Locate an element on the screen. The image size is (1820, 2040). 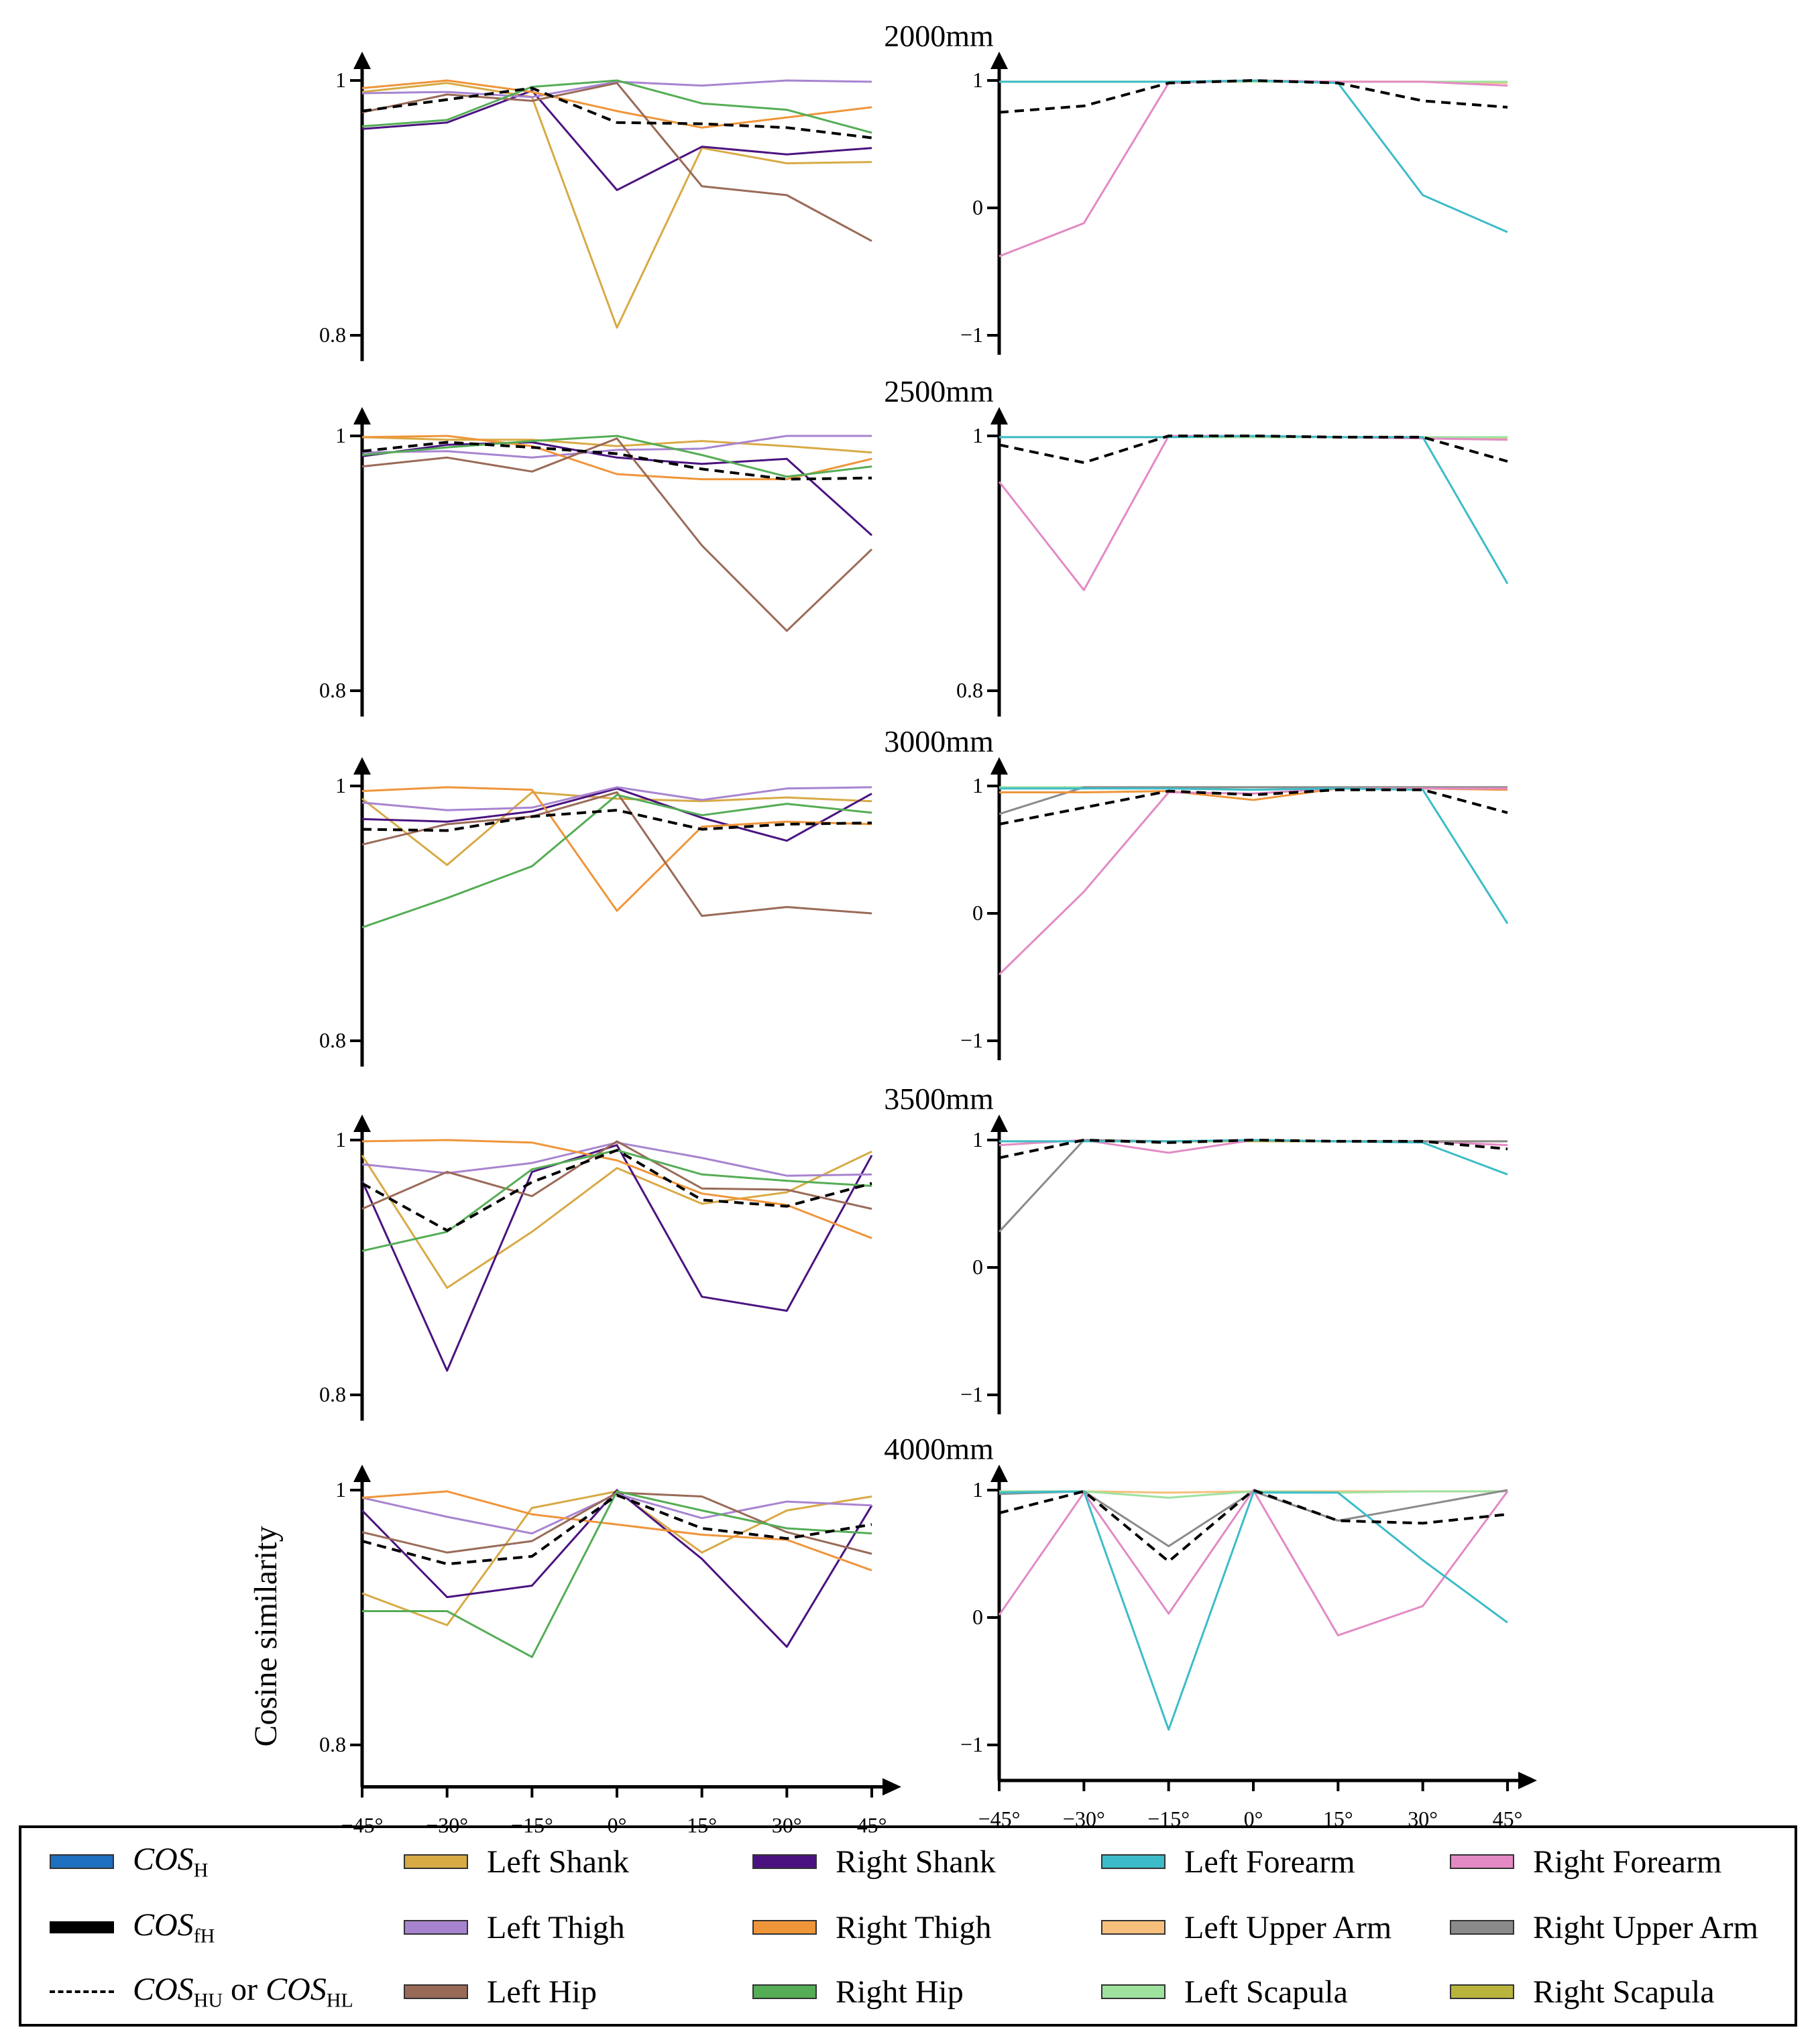
upper-body-panel-4000mm: 10−1−45° −30° −15° 0° 15° 30° 45° is located at coordinates (1248, 1648).